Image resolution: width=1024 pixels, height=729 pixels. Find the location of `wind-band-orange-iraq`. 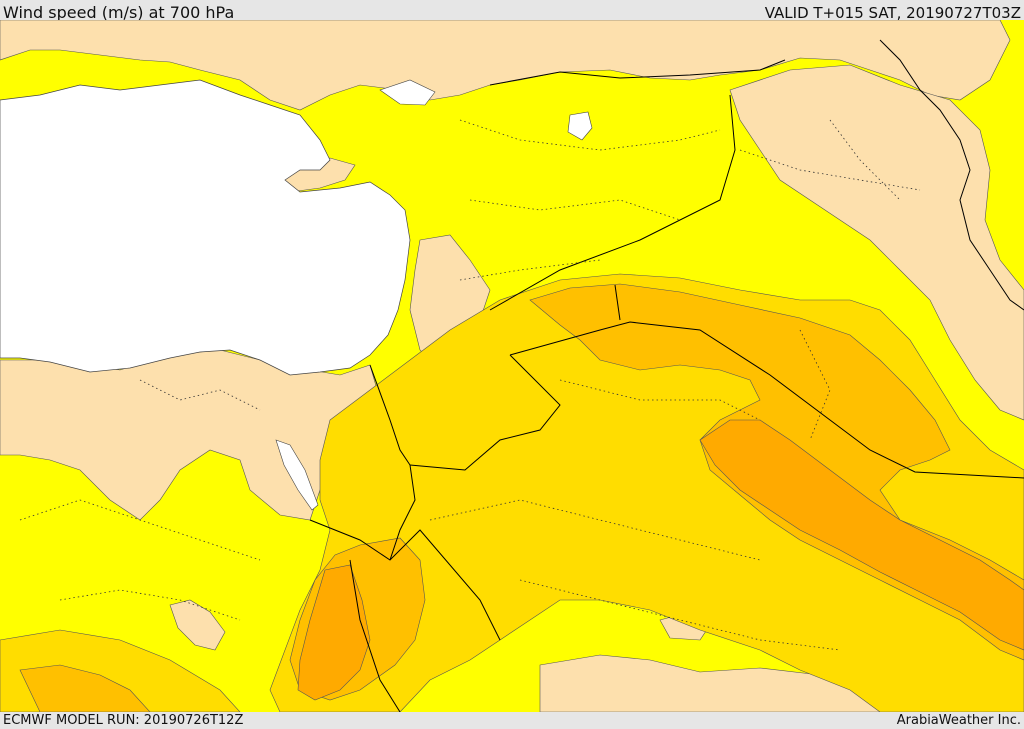

wind-band-orange-iraq is located at coordinates (861, 535).